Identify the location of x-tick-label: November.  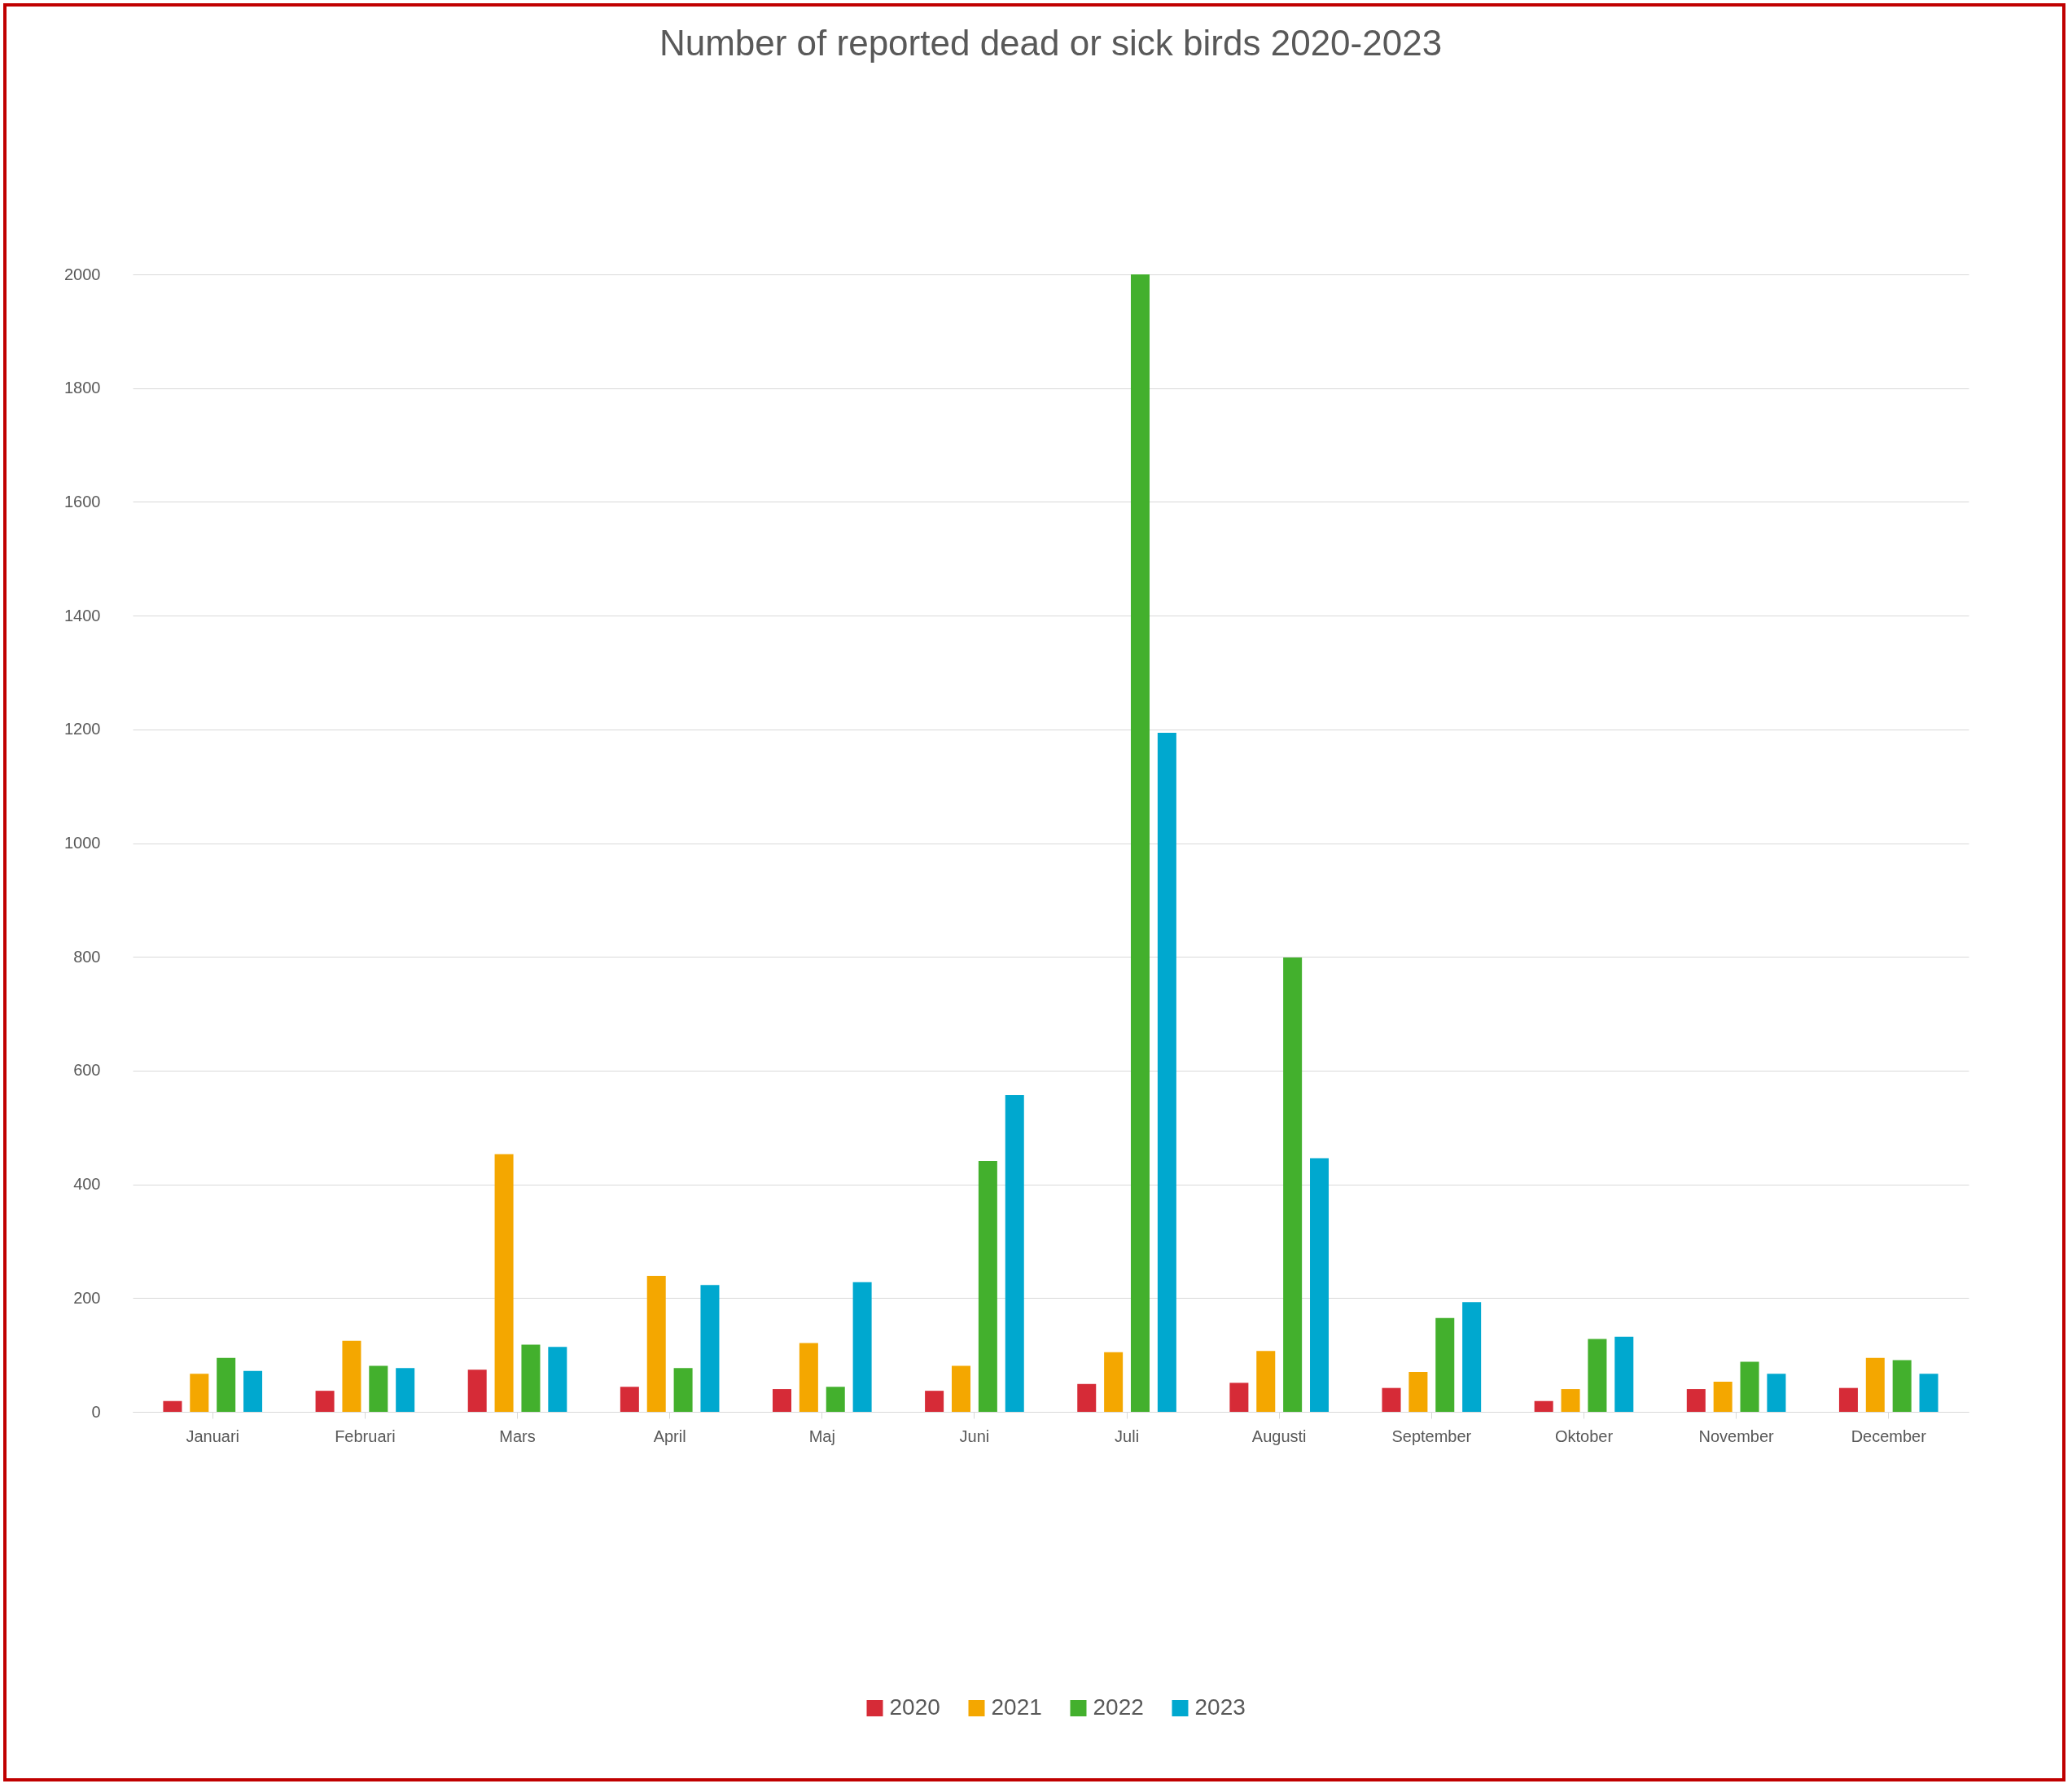
(1736, 1435).